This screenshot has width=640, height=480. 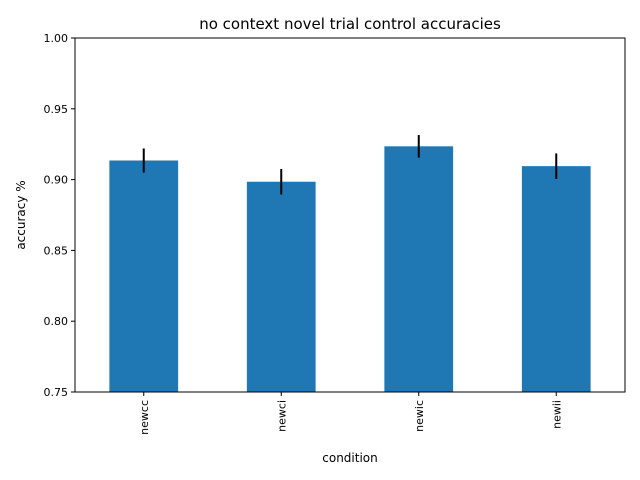 What do you see at coordinates (281, 416) in the screenshot?
I see `x-tick-label: newci` at bounding box center [281, 416].